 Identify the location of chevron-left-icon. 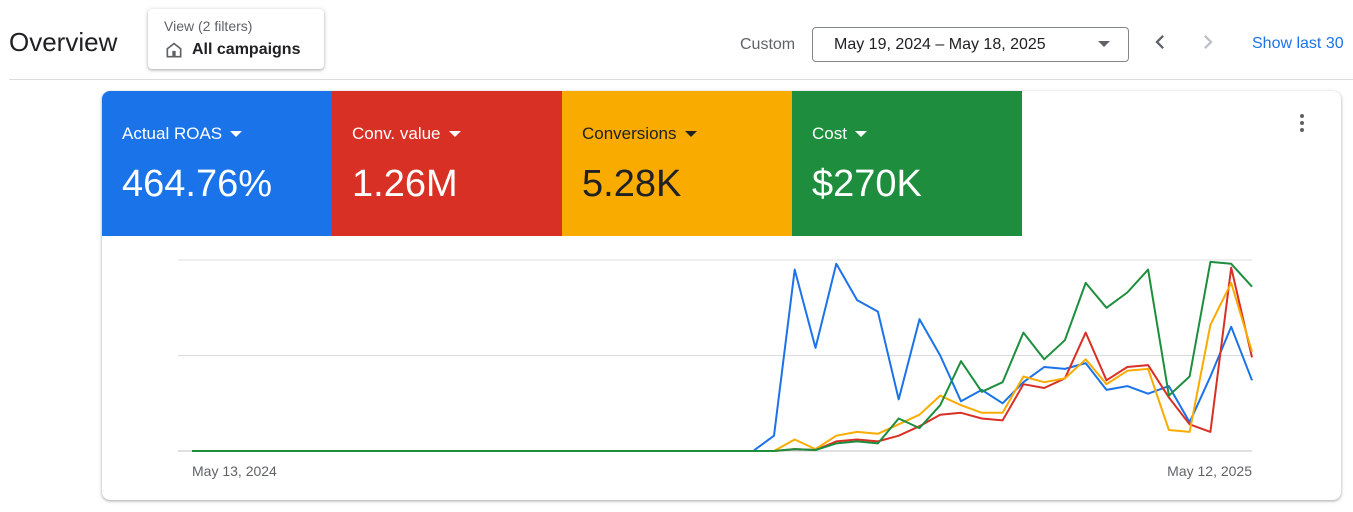
(1160, 42).